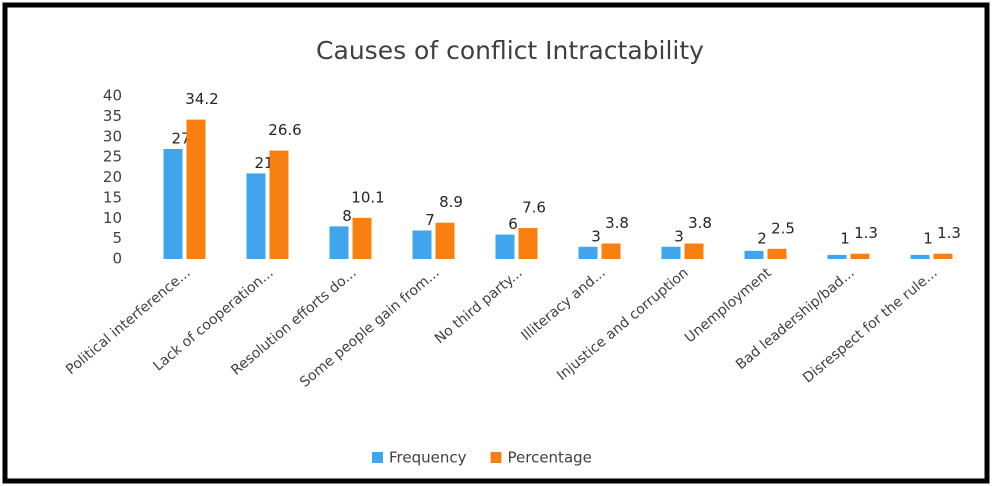  Describe the element at coordinates (117, 238) in the screenshot. I see `y-tick-label: 5` at that location.